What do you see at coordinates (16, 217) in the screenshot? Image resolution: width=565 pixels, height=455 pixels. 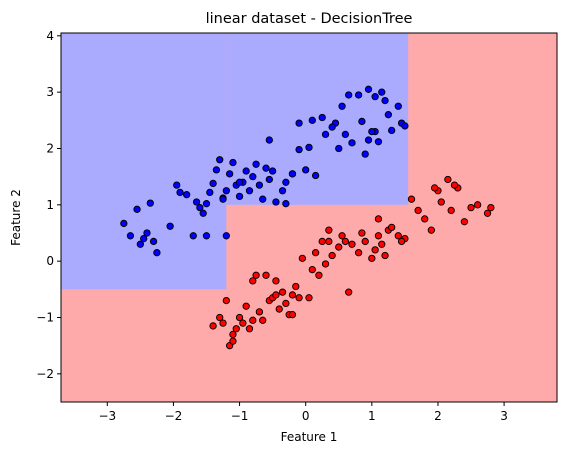 I see `y-axis-title: Feature 2` at bounding box center [16, 217].